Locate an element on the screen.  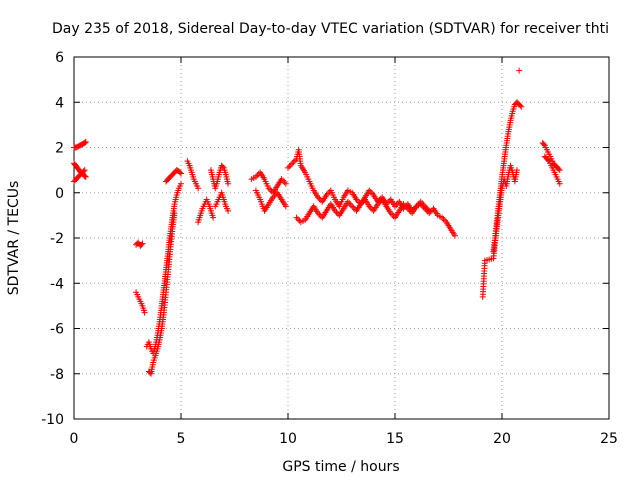
x-tick-label: 10 is located at coordinates (288, 439).